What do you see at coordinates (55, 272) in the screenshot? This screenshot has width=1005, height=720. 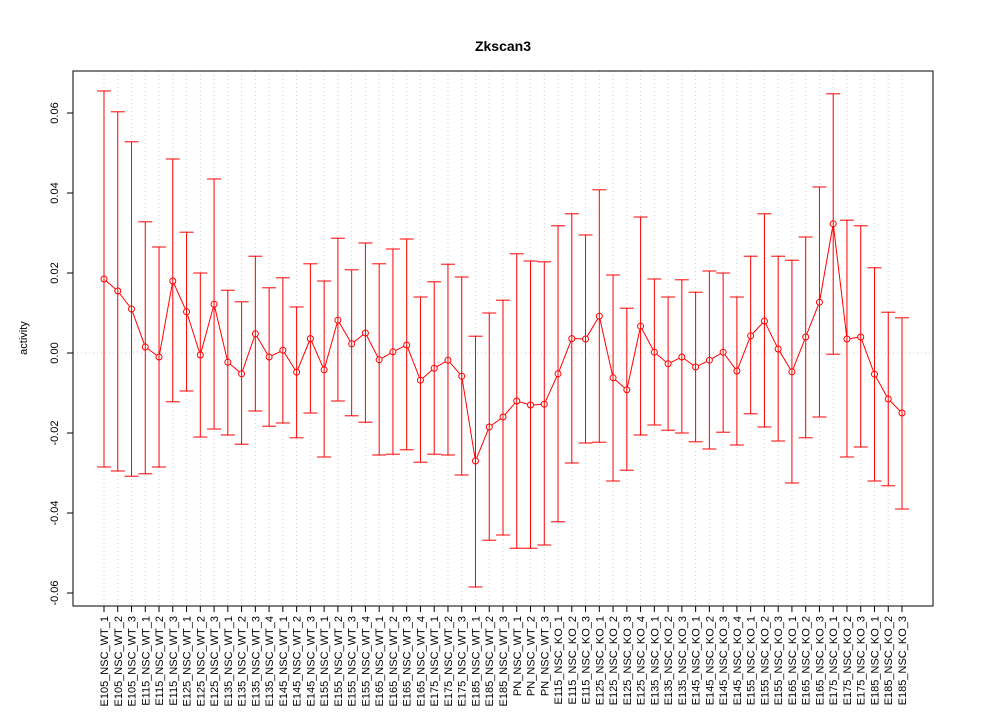 I see `y-tick-label: 0.02` at bounding box center [55, 272].